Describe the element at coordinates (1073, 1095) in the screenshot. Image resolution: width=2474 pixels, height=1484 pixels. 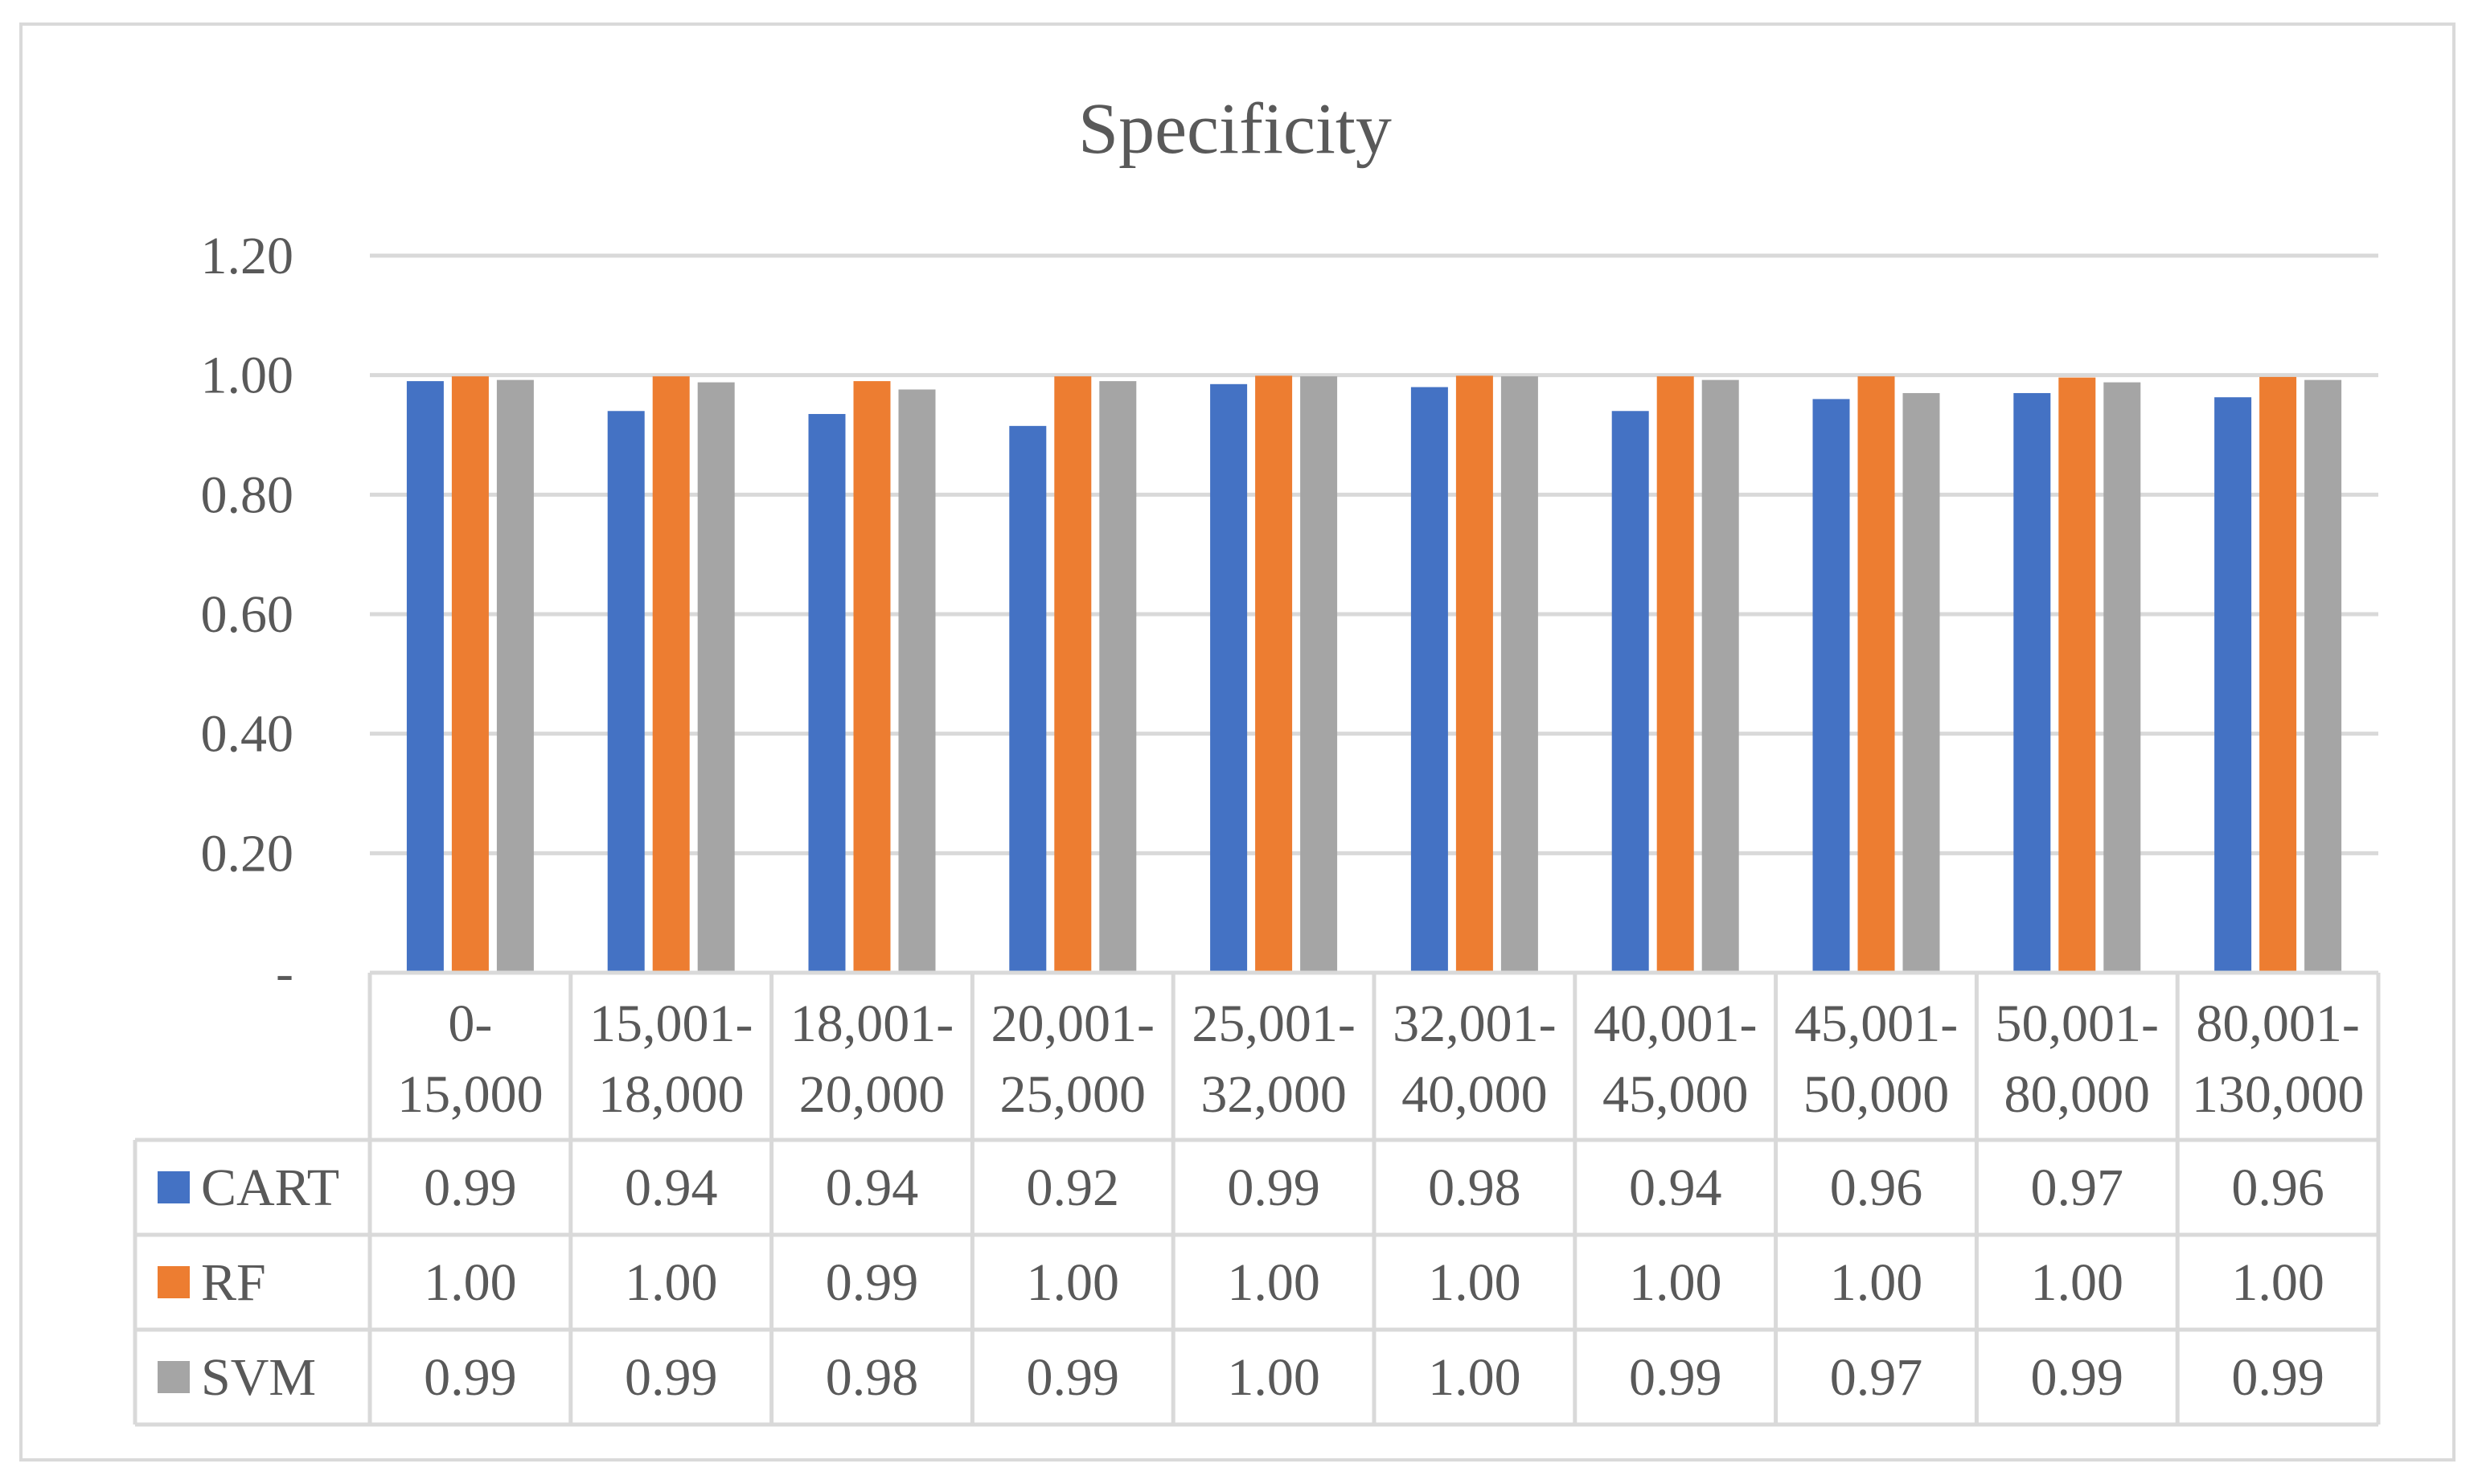
I see `category-label: 25,000` at that location.